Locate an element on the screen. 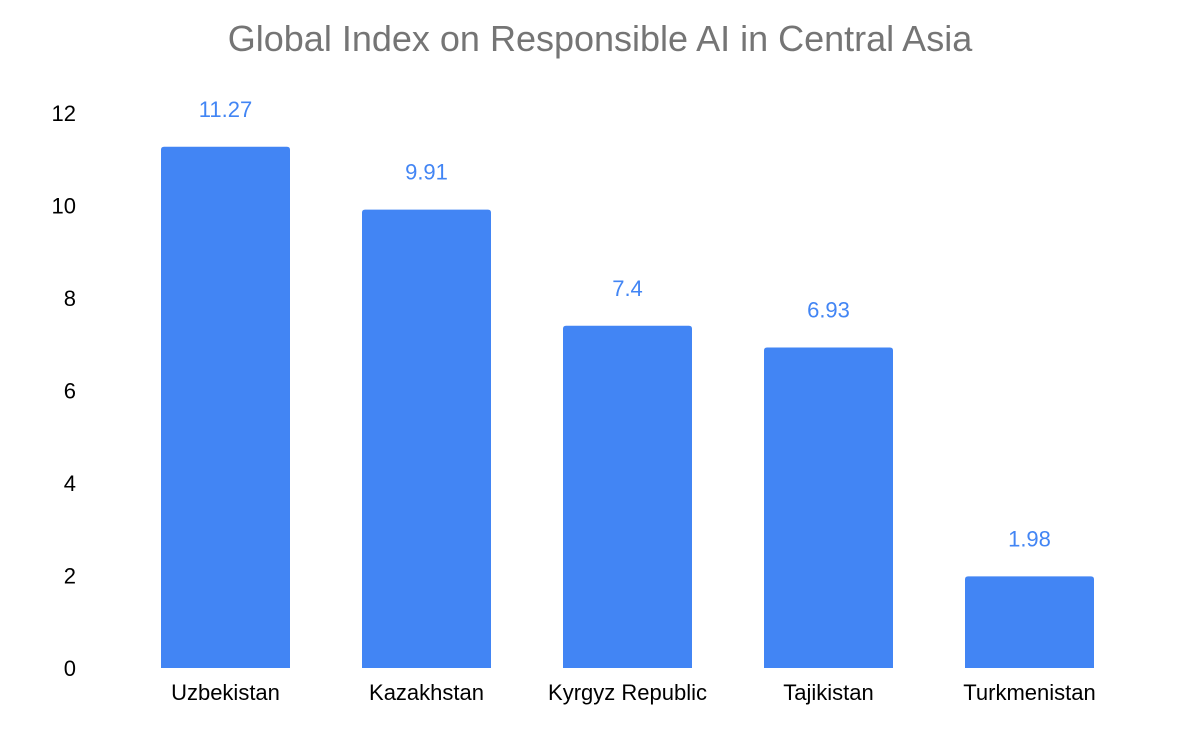  y-tick-label: 2 is located at coordinates (70, 576).